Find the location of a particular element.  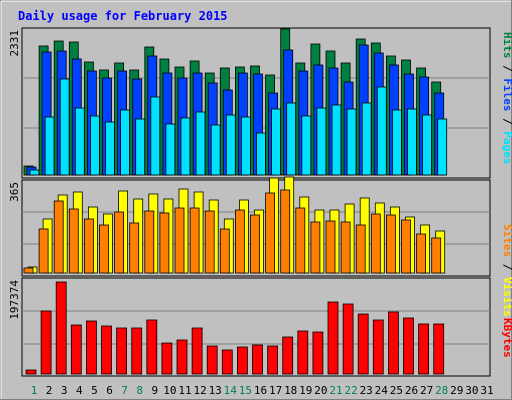

panel-kbytes-legend: KBytes is located at coordinates (506, 338).